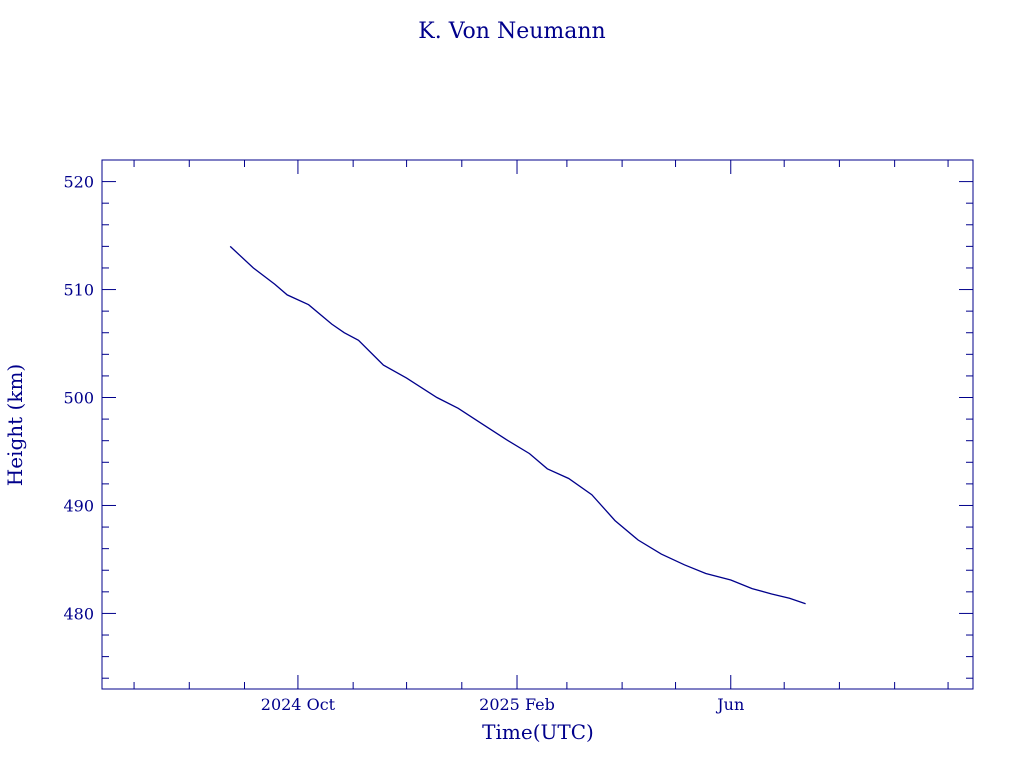 This screenshot has width=1024, height=768. What do you see at coordinates (78, 613) in the screenshot?
I see `y-tick-label: 480` at bounding box center [78, 613].